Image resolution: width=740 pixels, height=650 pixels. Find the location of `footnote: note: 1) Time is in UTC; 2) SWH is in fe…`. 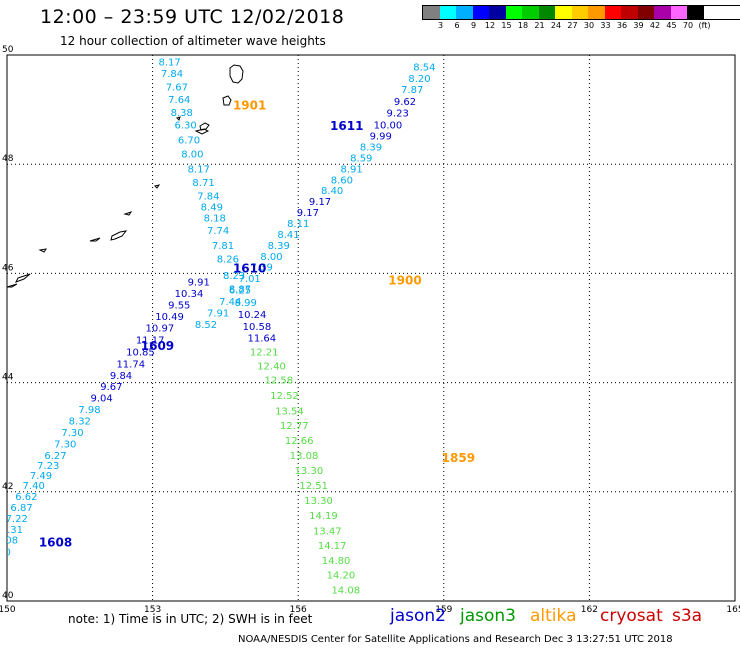

footnote: note: 1) Time is in UTC; 2) SWH is in fe… is located at coordinates (190, 619).